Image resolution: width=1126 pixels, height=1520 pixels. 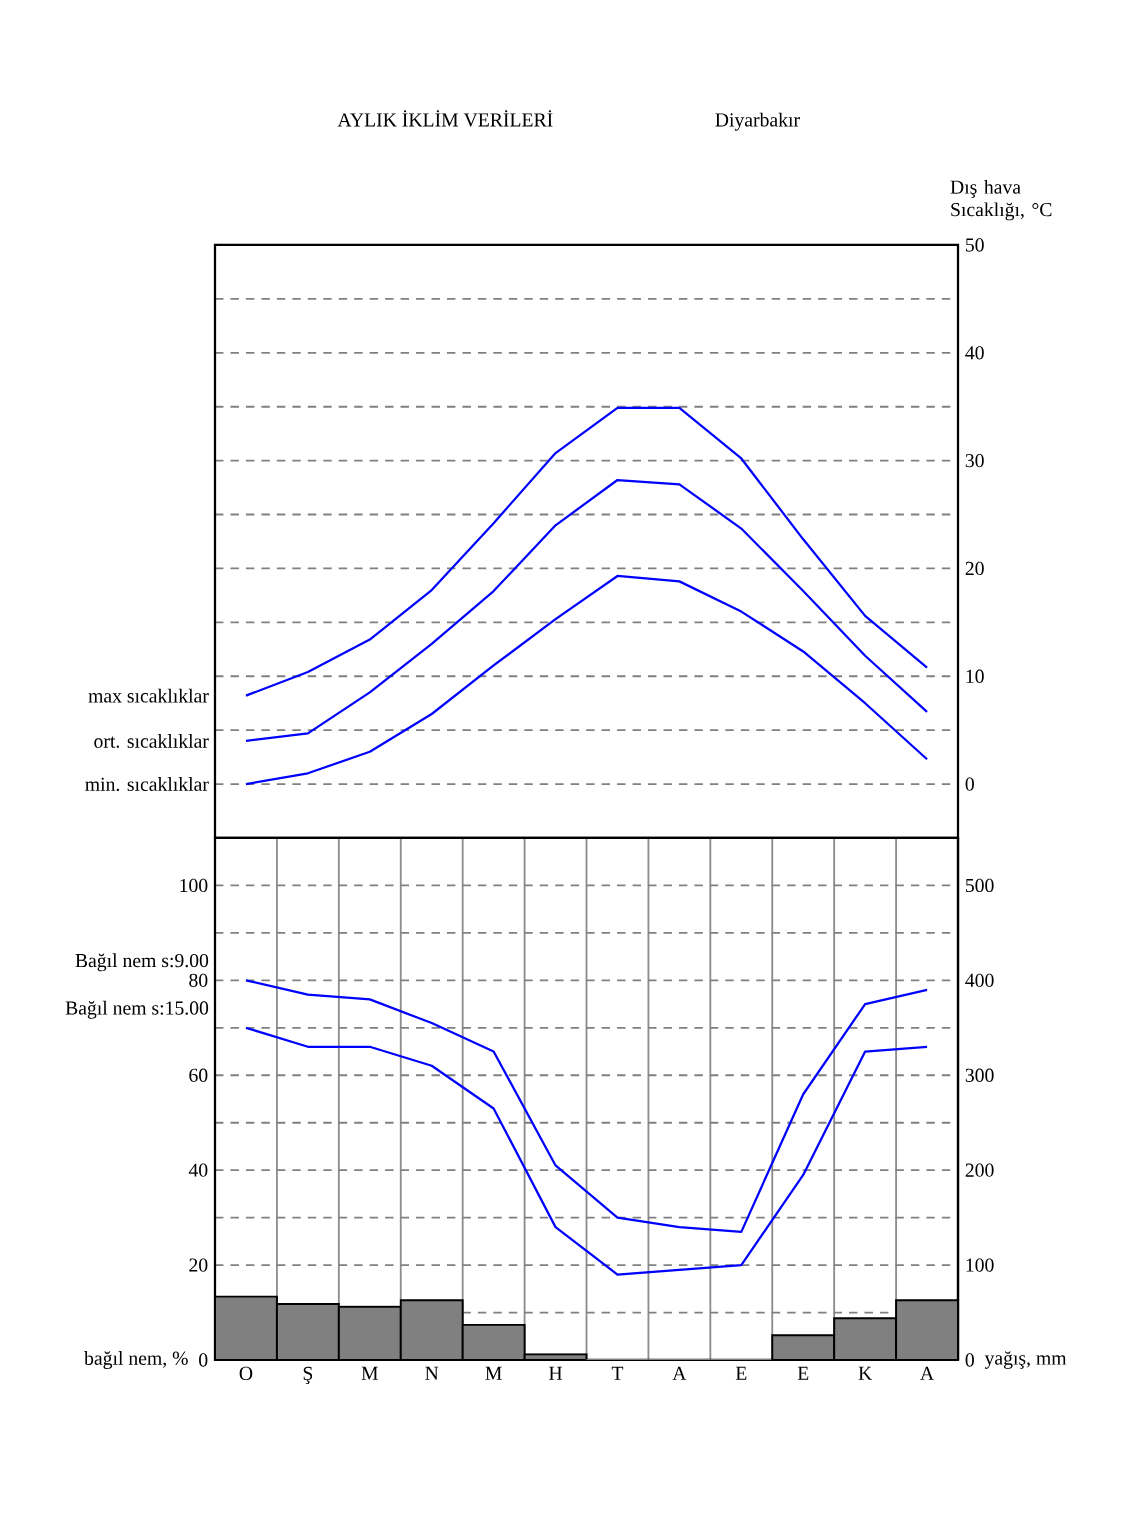 I want to click on y2-tick-label: 500, so click(x=980, y=885).